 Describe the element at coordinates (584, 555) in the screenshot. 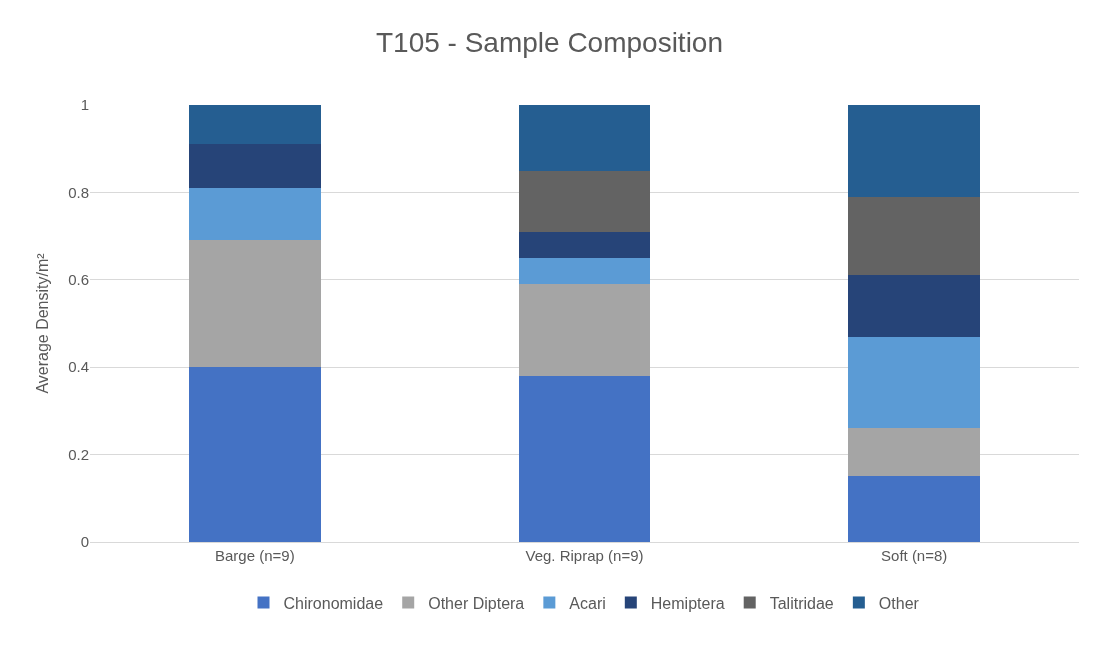

I see `x-tick-label: Veg. Riprap (n=9)` at that location.